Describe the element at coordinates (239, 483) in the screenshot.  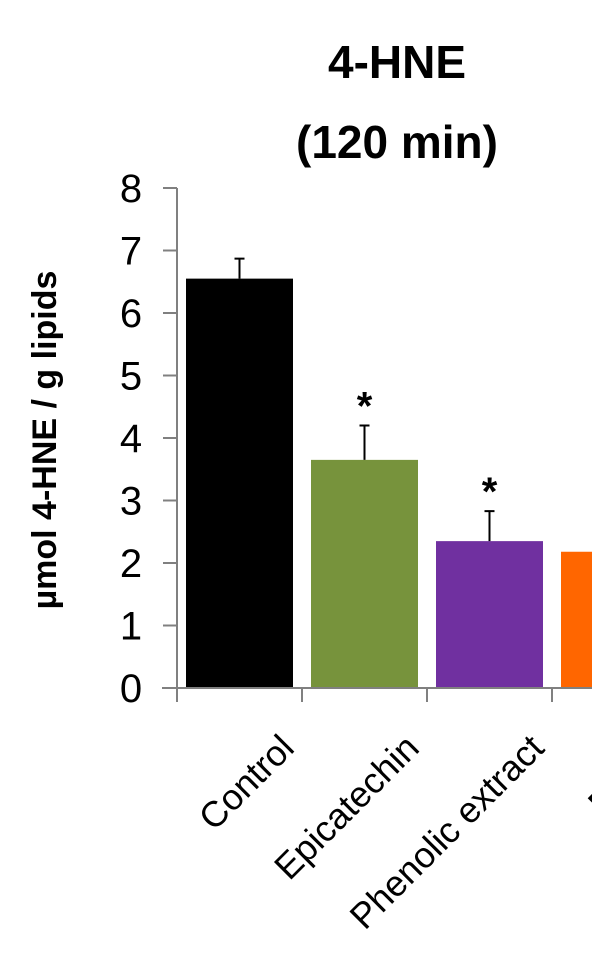
I see `bar-control` at that location.